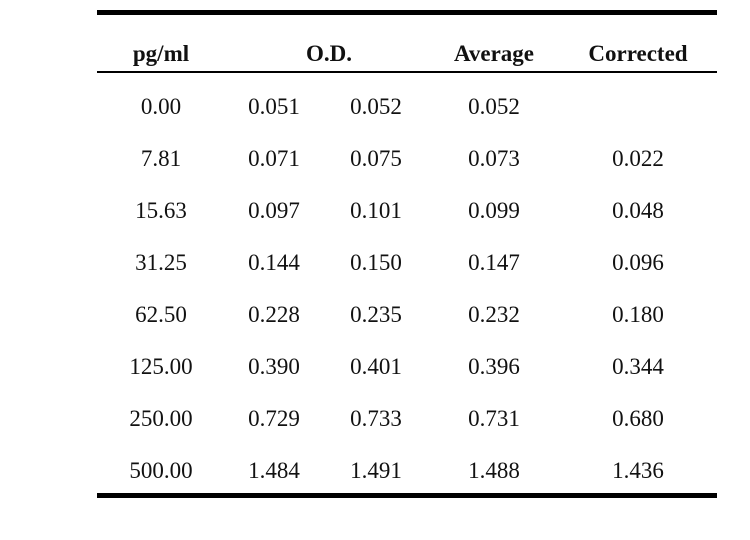 The width and height of the screenshot is (750, 540). Describe the element at coordinates (638, 210) in the screenshot. I see `cell-corrected: 0.048` at that location.